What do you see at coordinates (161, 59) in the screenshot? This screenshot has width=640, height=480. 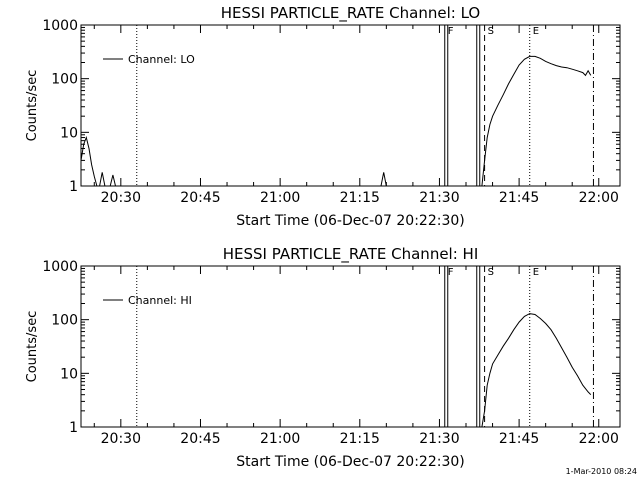 I see `legend-label: Channel: LO` at bounding box center [161, 59].